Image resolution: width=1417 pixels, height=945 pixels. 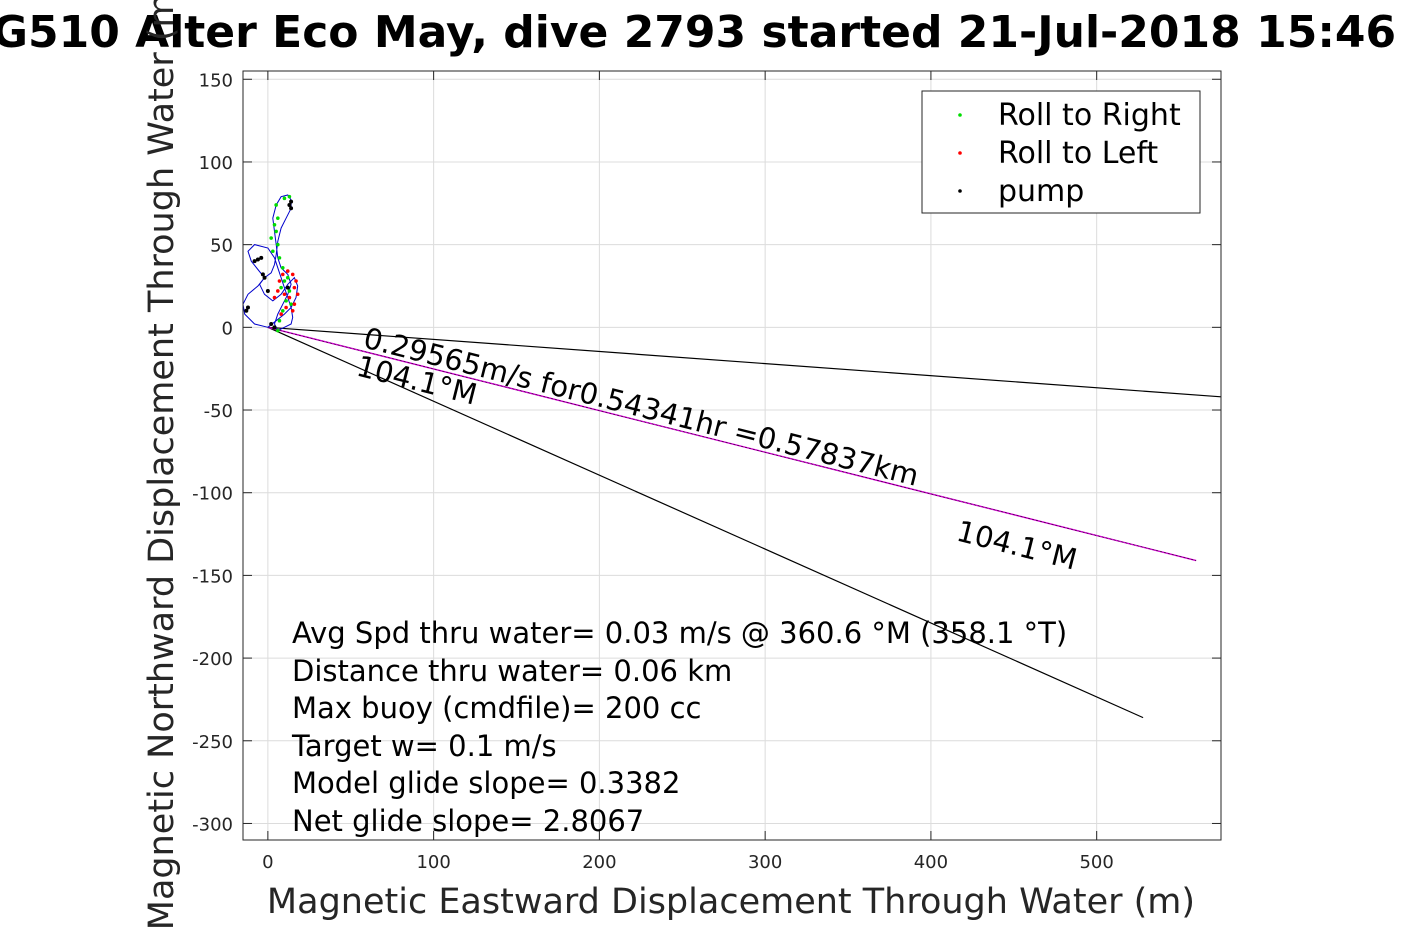 I want to click on stat-model-glide-slope: Model glide slope= 0.3382, so click(x=486, y=783).